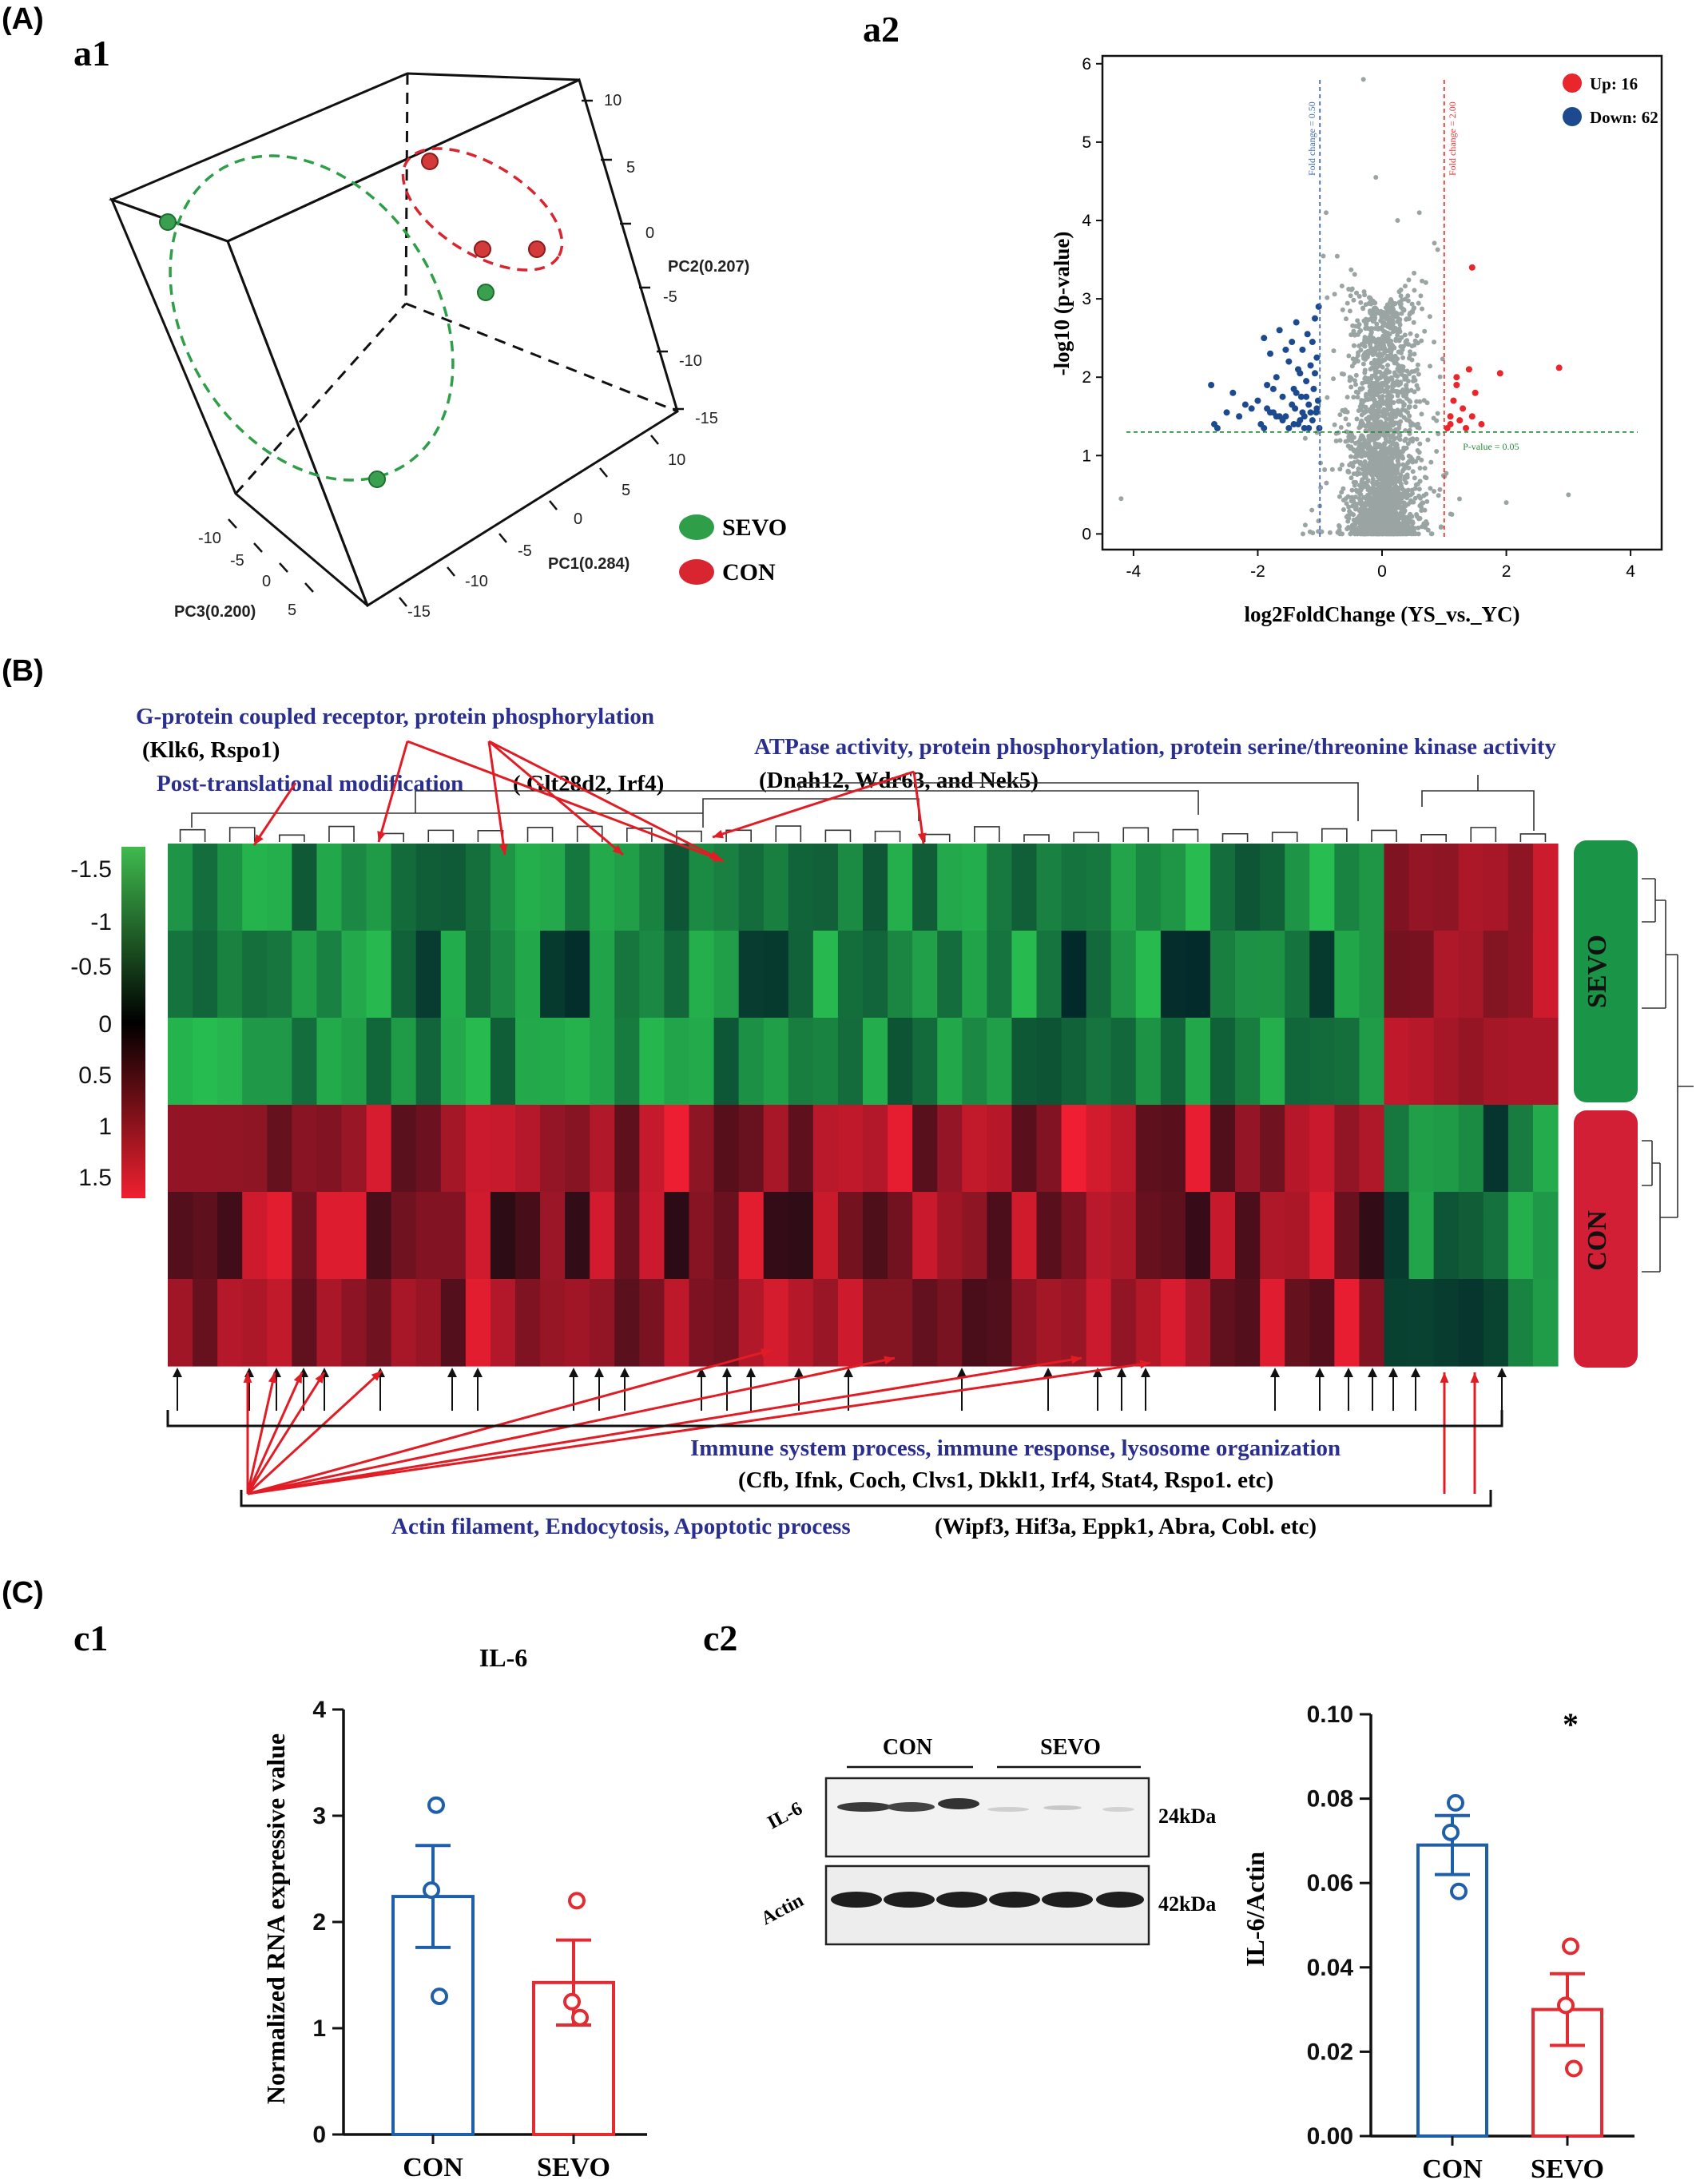 The width and height of the screenshot is (1700, 2184). I want to click on pca-box-left, so click(239, 402).